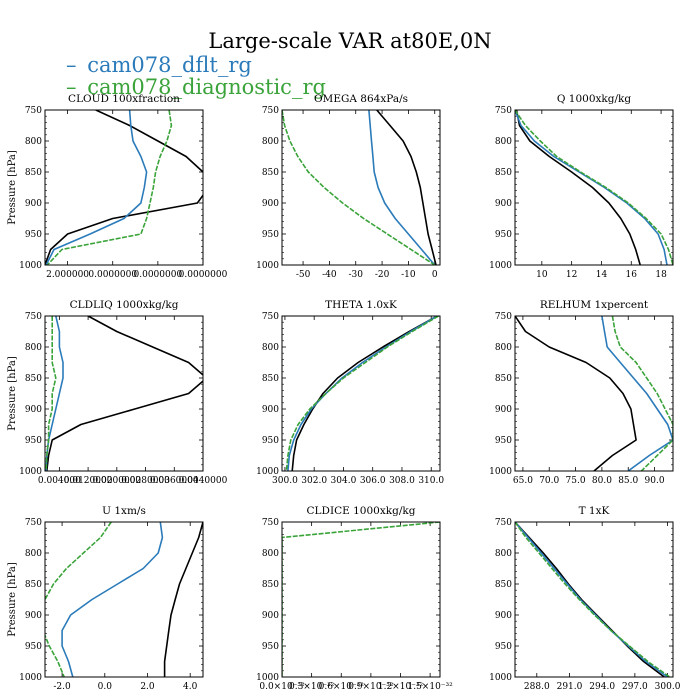 Image resolution: width=700 pixels, height=700 pixels. Describe the element at coordinates (594, 99) in the screenshot. I see `panel-title: Q 1000xkg/kg` at that location.